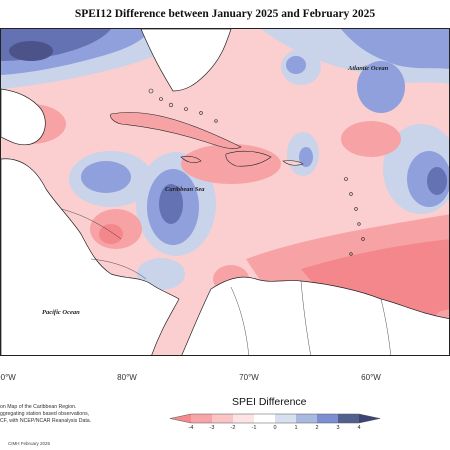  What do you see at coordinates (46, 421) in the screenshot?
I see `note-line-3: CF, with NCEP/NCAR Reanalysis Data.` at bounding box center [46, 421].